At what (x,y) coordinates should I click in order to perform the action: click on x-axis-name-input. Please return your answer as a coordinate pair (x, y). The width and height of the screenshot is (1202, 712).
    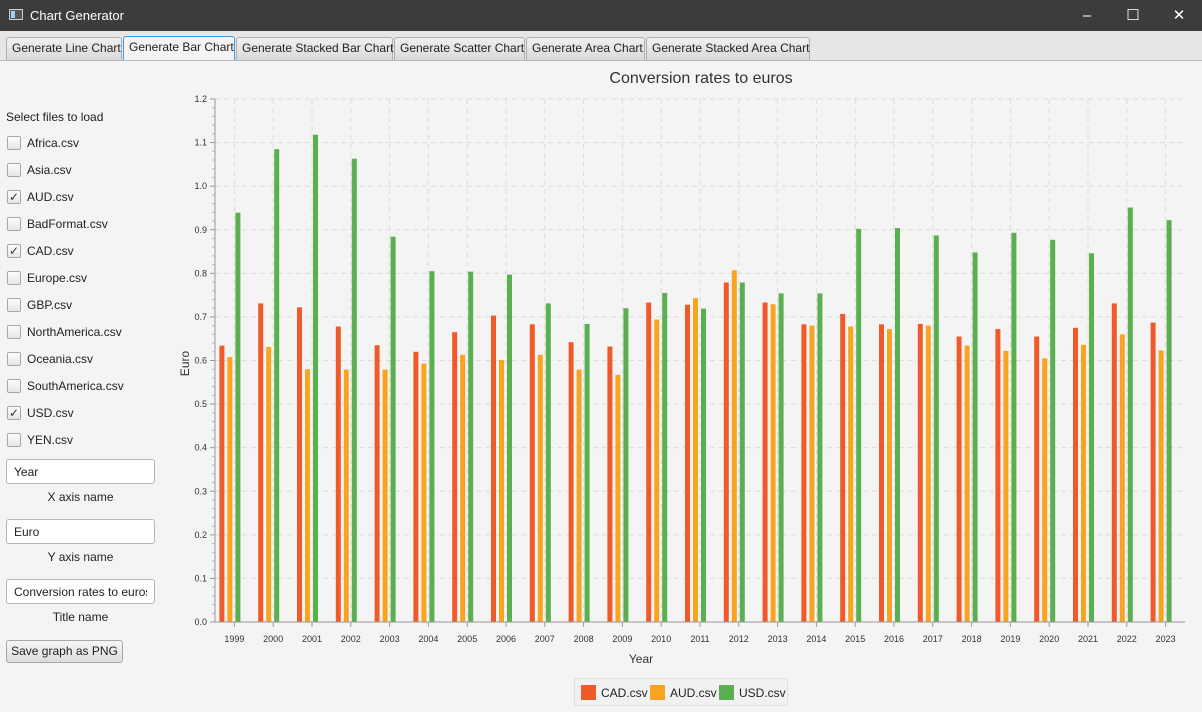
    Looking at the image, I should click on (80, 471).